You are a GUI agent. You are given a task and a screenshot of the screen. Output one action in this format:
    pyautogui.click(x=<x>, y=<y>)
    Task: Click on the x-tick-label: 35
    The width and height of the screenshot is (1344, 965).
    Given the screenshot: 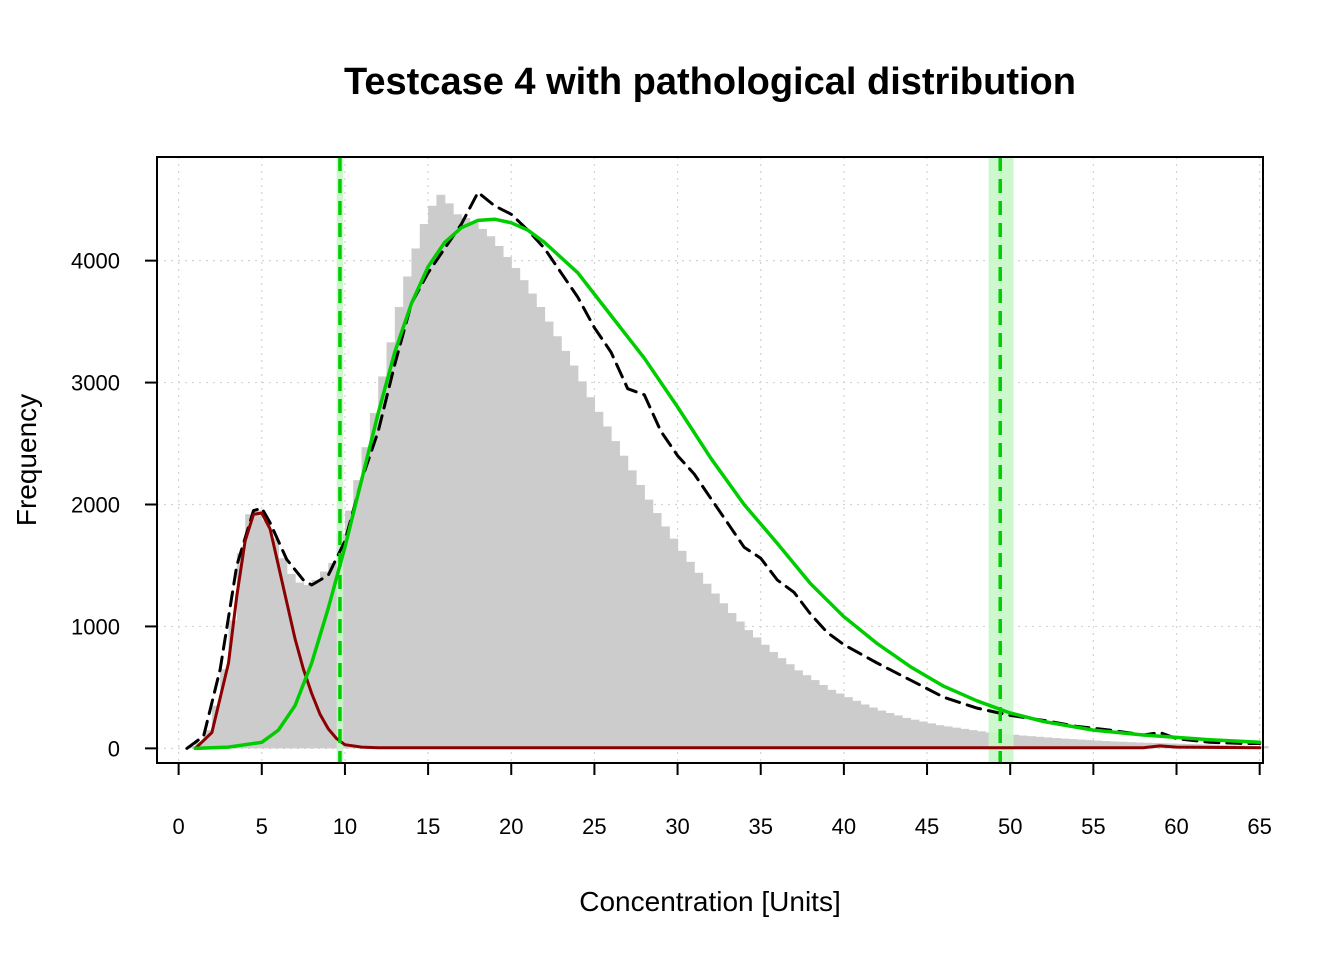 What is the action you would take?
    pyautogui.click(x=760, y=826)
    